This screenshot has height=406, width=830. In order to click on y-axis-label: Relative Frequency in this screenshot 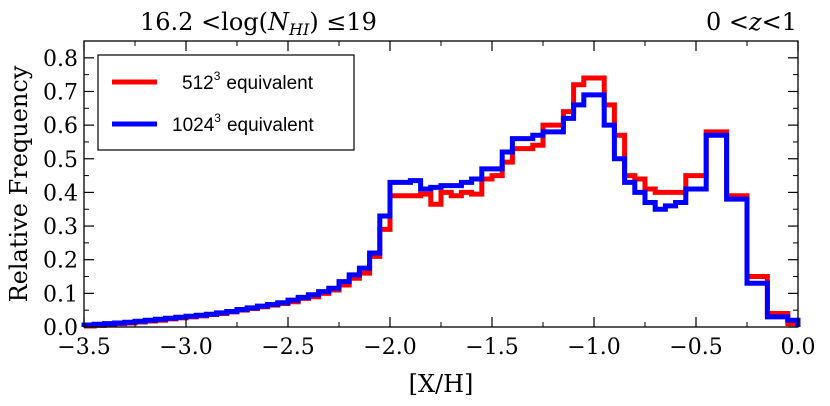, I will do `click(19, 183)`.